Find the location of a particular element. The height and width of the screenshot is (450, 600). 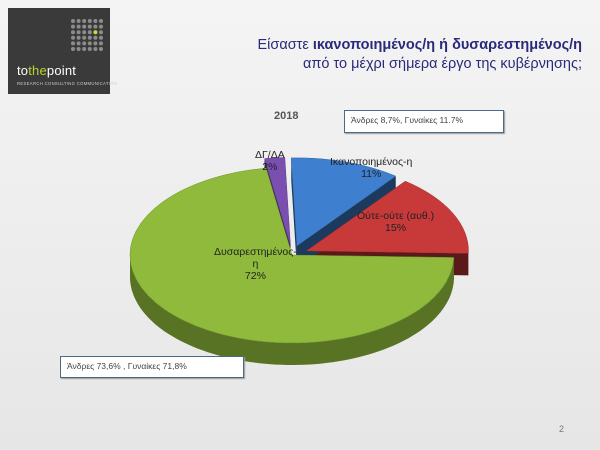

slice-label-dissatisfied: Δυσαρεστημένος- η 72% is located at coordinates (255, 264).